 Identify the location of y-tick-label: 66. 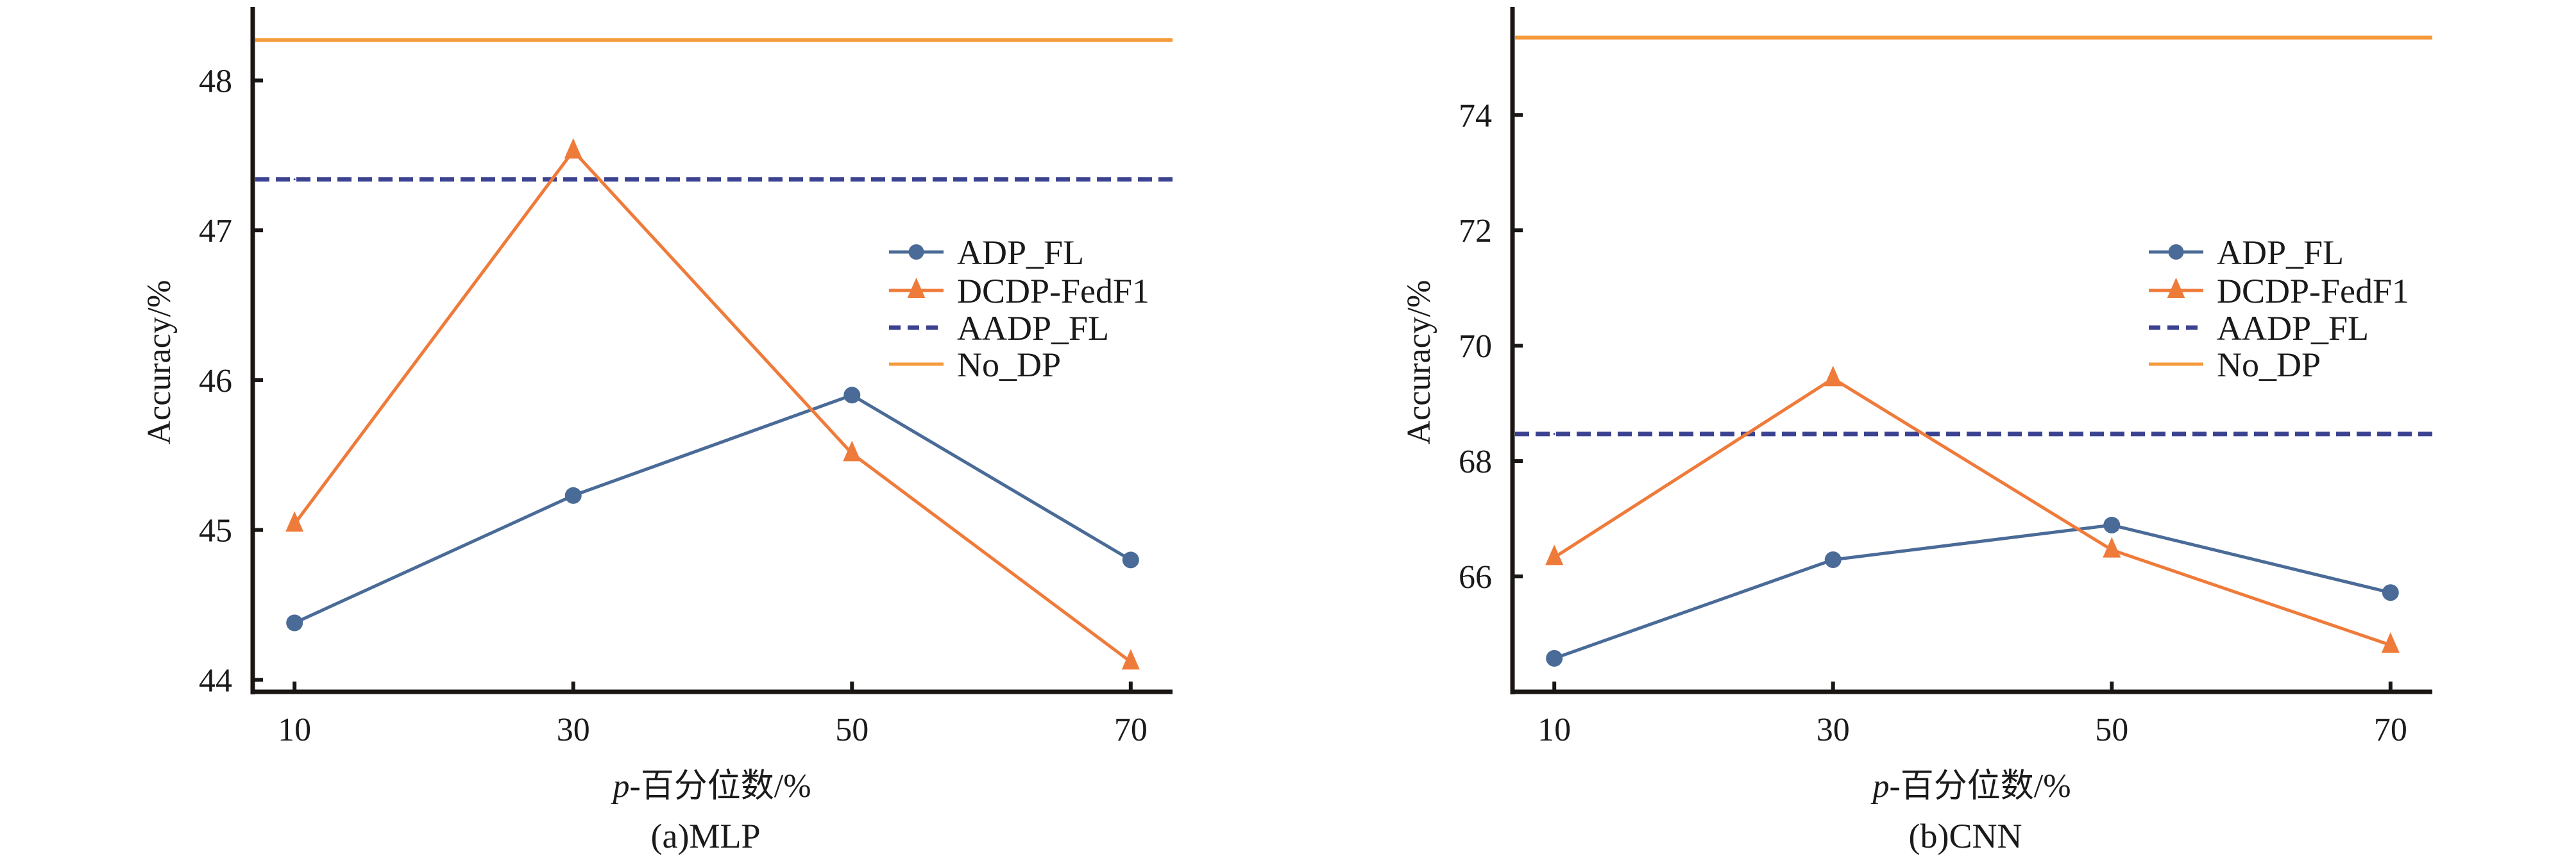
(1475, 577).